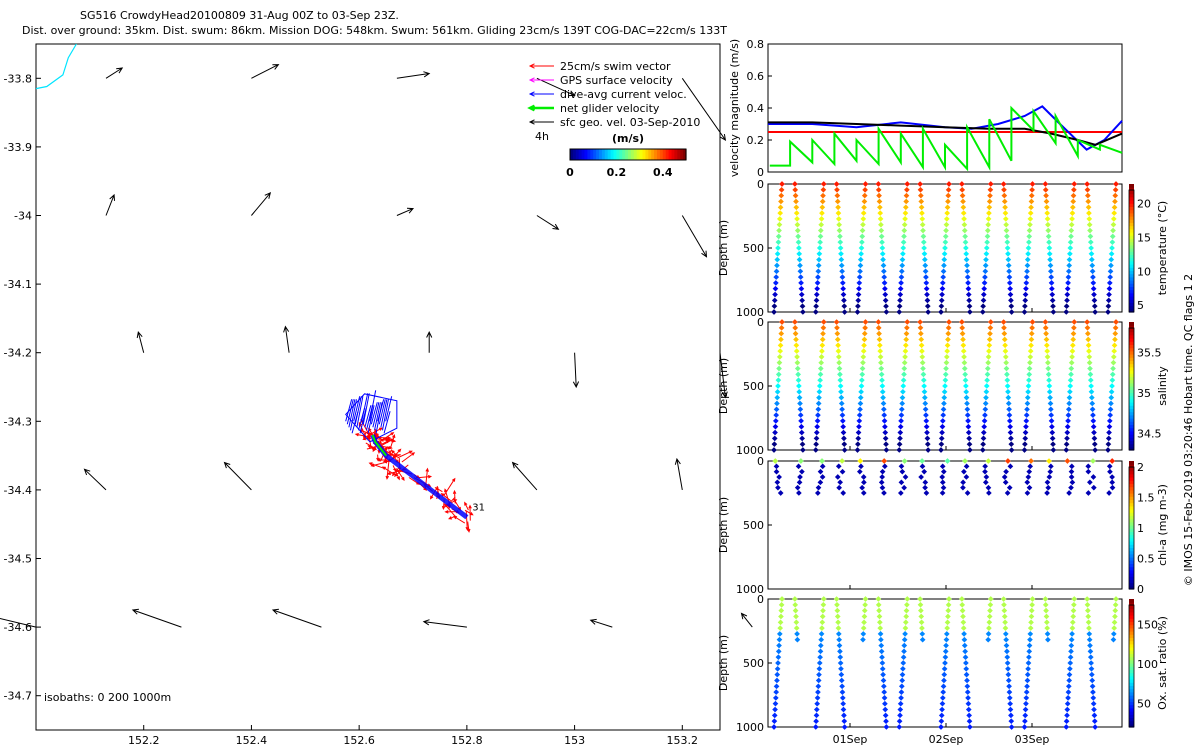 Image resolution: width=1200 pixels, height=750 pixels. What do you see at coordinates (756, 108) in the screenshot?
I see `velocity-ytick-label: 0.4` at bounding box center [756, 108].